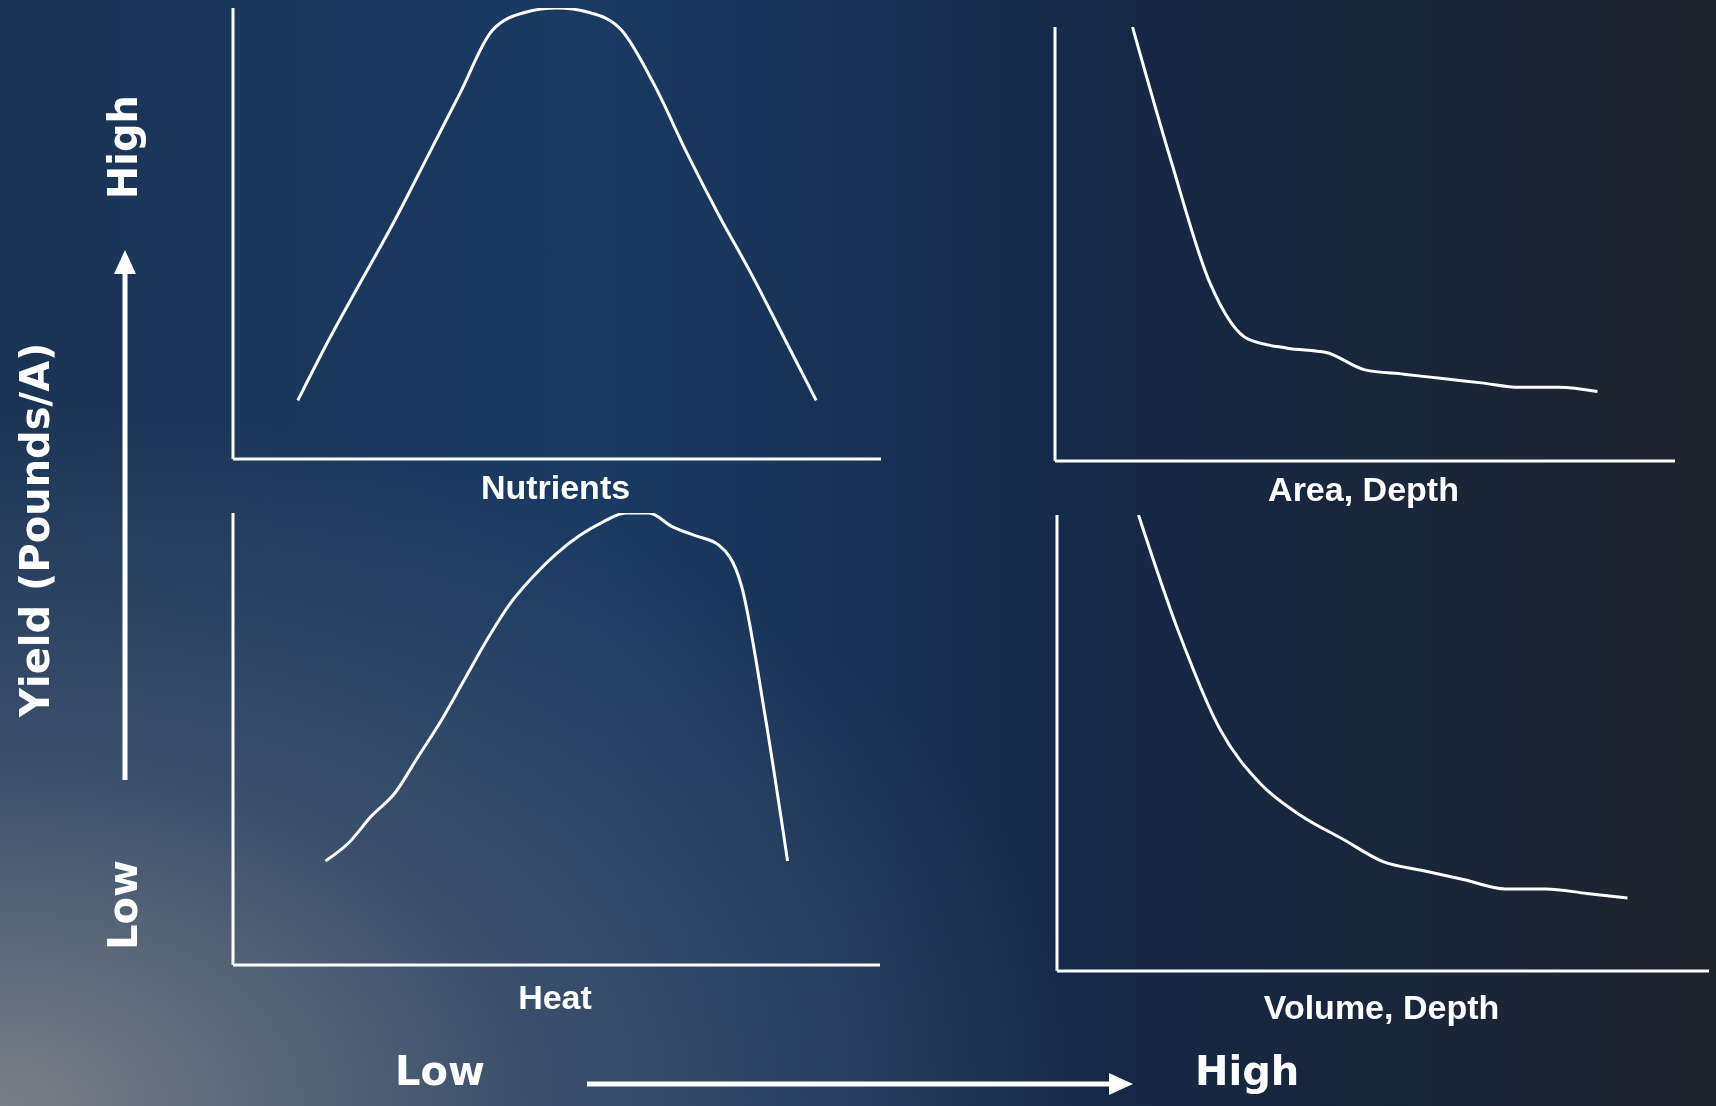  Describe the element at coordinates (1381, 1007) in the screenshot. I see `x-axis-title: Volume, Depth` at that location.